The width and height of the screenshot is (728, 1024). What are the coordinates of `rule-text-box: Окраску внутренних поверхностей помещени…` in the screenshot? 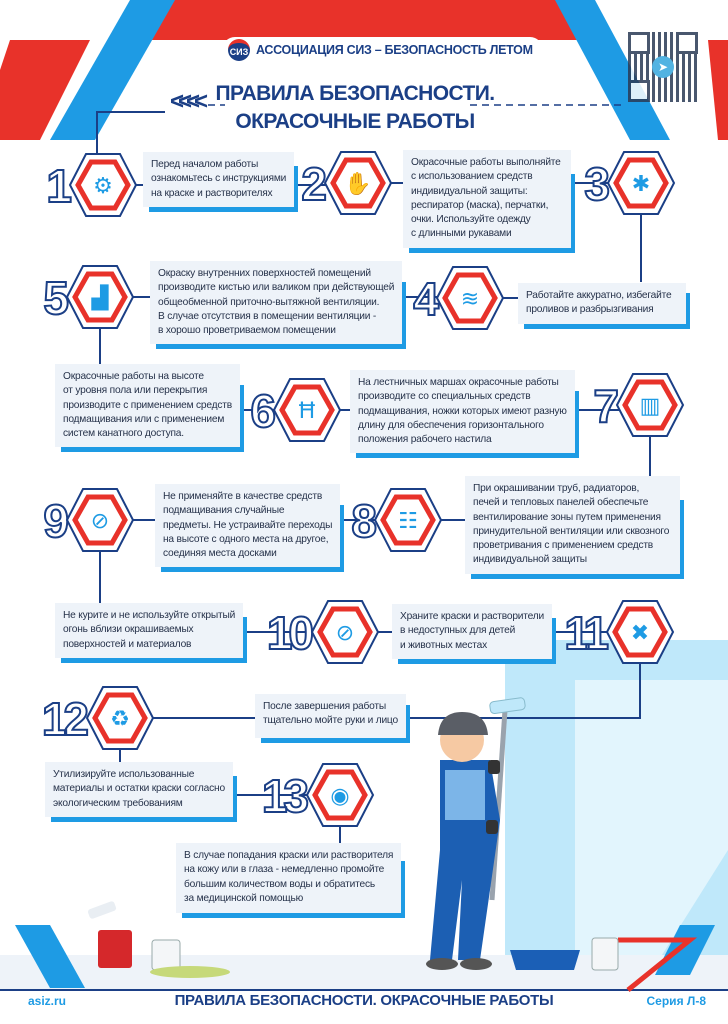 It's located at (278, 306).